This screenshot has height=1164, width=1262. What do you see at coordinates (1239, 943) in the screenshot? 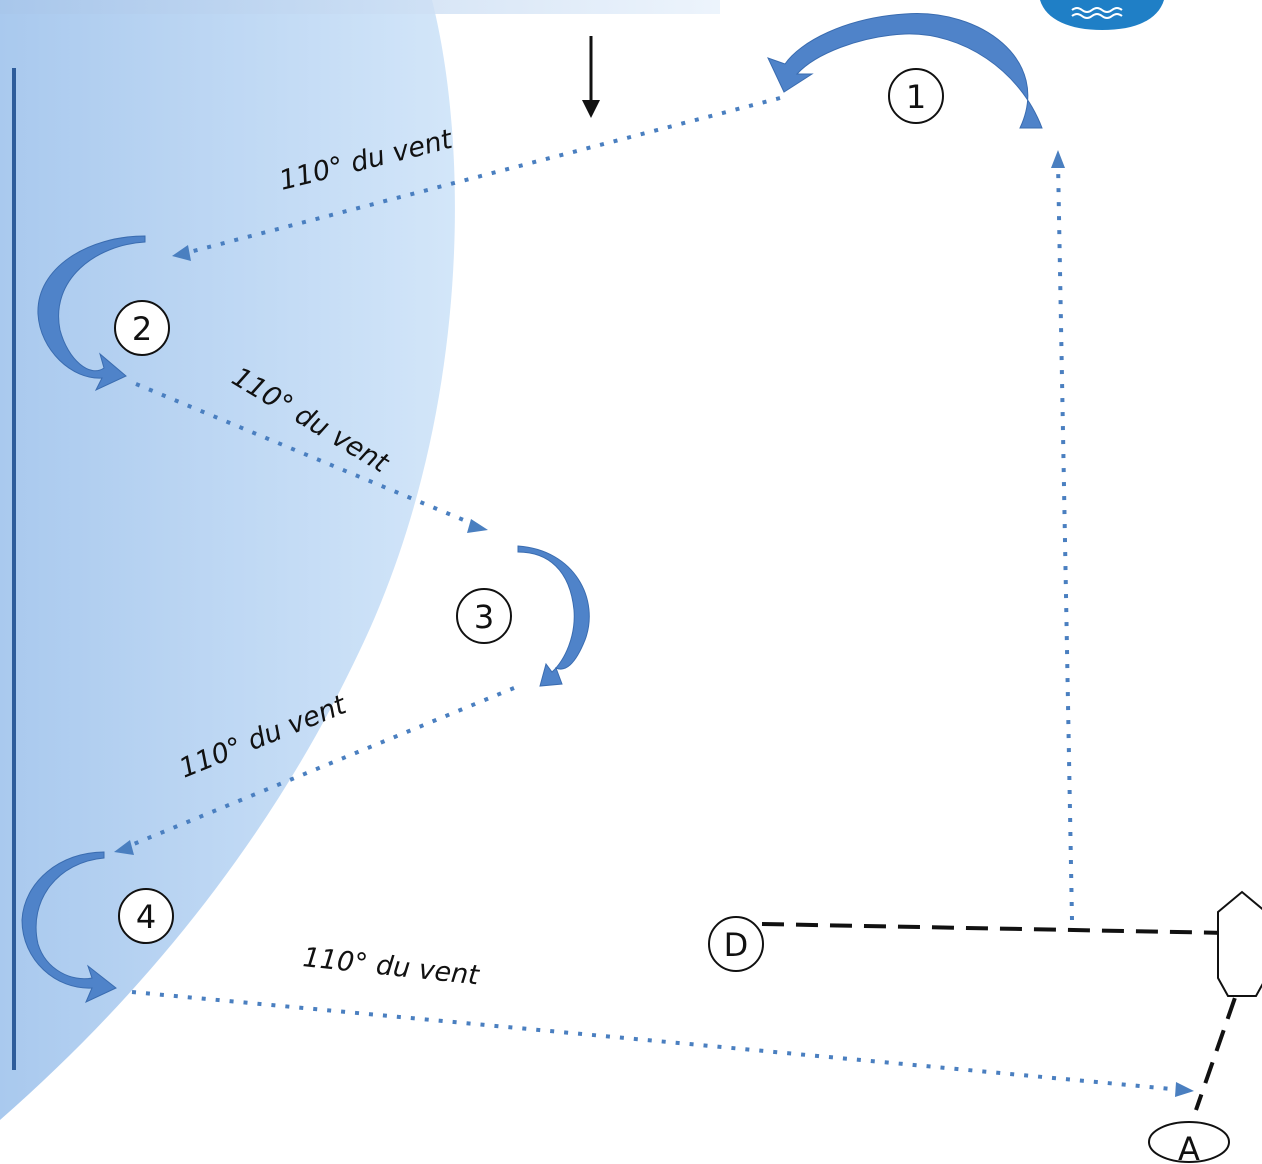
I see `boat-icon` at bounding box center [1239, 943].